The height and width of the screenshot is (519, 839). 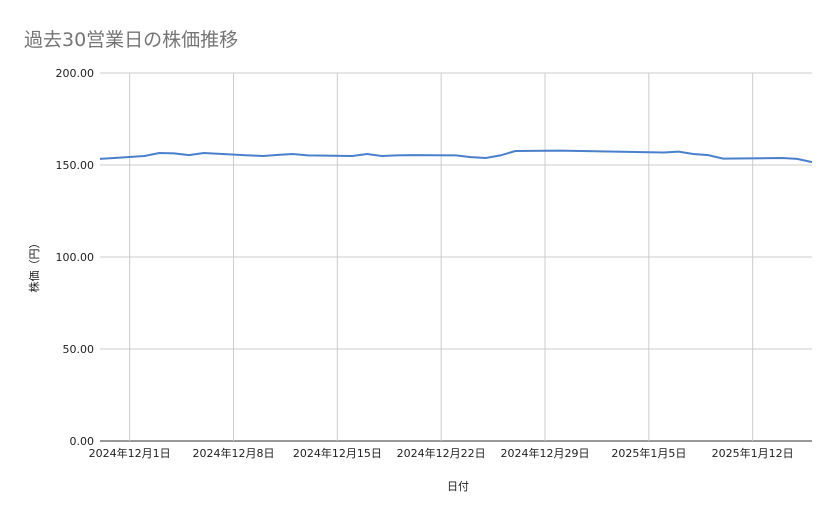 What do you see at coordinates (82, 441) in the screenshot?
I see `y-tick-label: 0.00` at bounding box center [82, 441].